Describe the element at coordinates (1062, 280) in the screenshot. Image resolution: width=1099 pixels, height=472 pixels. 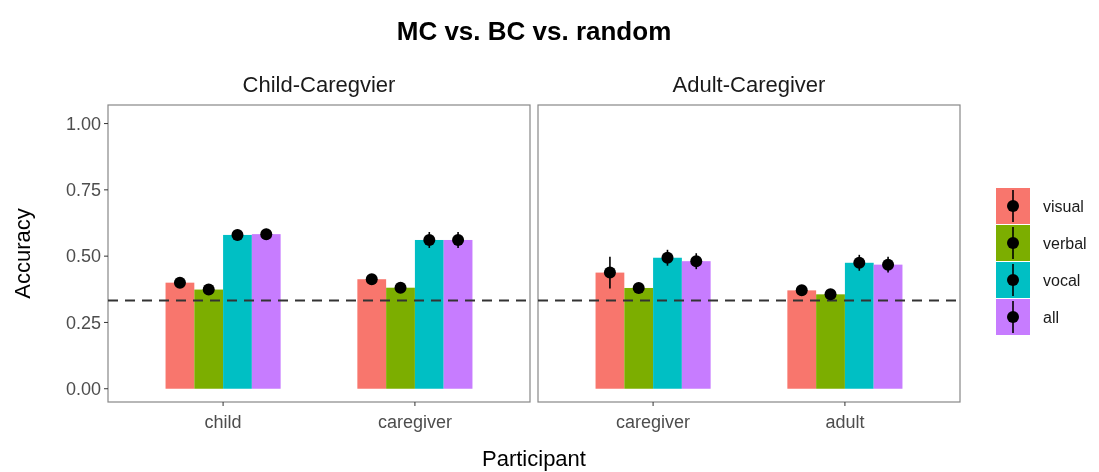
I see `legend-label: vocal` at that location.